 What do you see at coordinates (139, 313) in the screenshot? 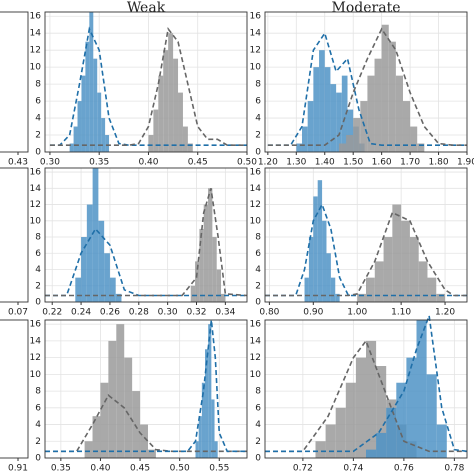
I see `x-tick-label: 0.28` at bounding box center [139, 313].